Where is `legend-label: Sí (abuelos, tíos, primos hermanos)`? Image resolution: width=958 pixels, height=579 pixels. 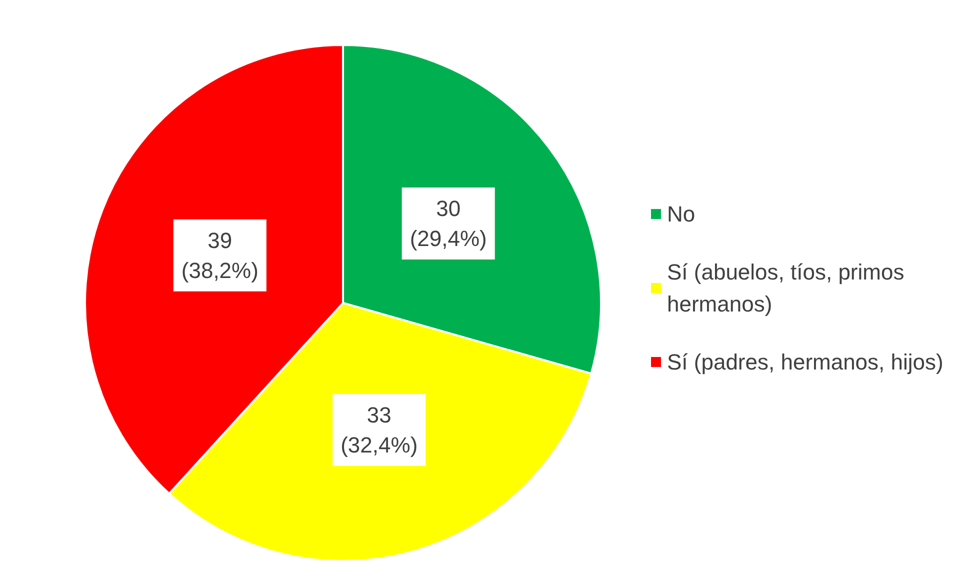 legend-label: Sí (abuelos, tíos, primos hermanos) is located at coordinates (788, 288).